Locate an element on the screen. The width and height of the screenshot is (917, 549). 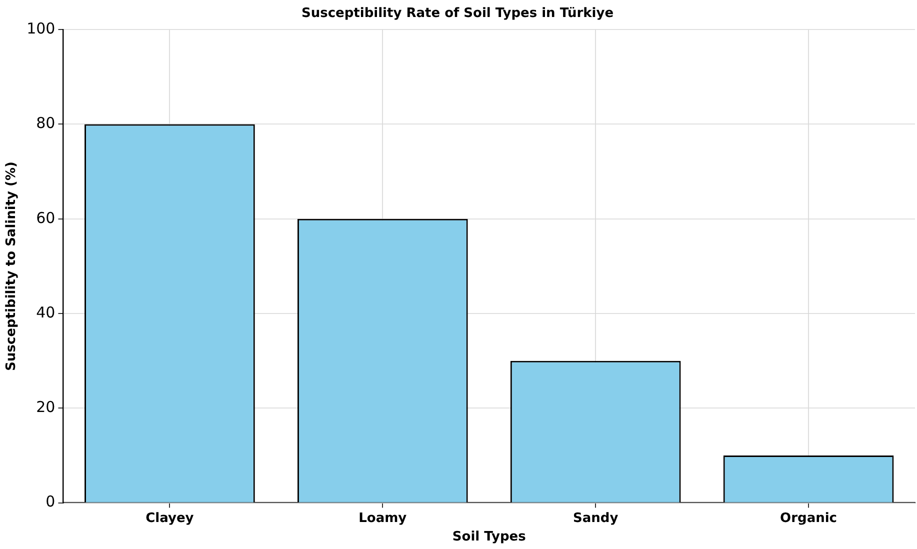
y-tick-label: 100 is located at coordinates (41, 28).